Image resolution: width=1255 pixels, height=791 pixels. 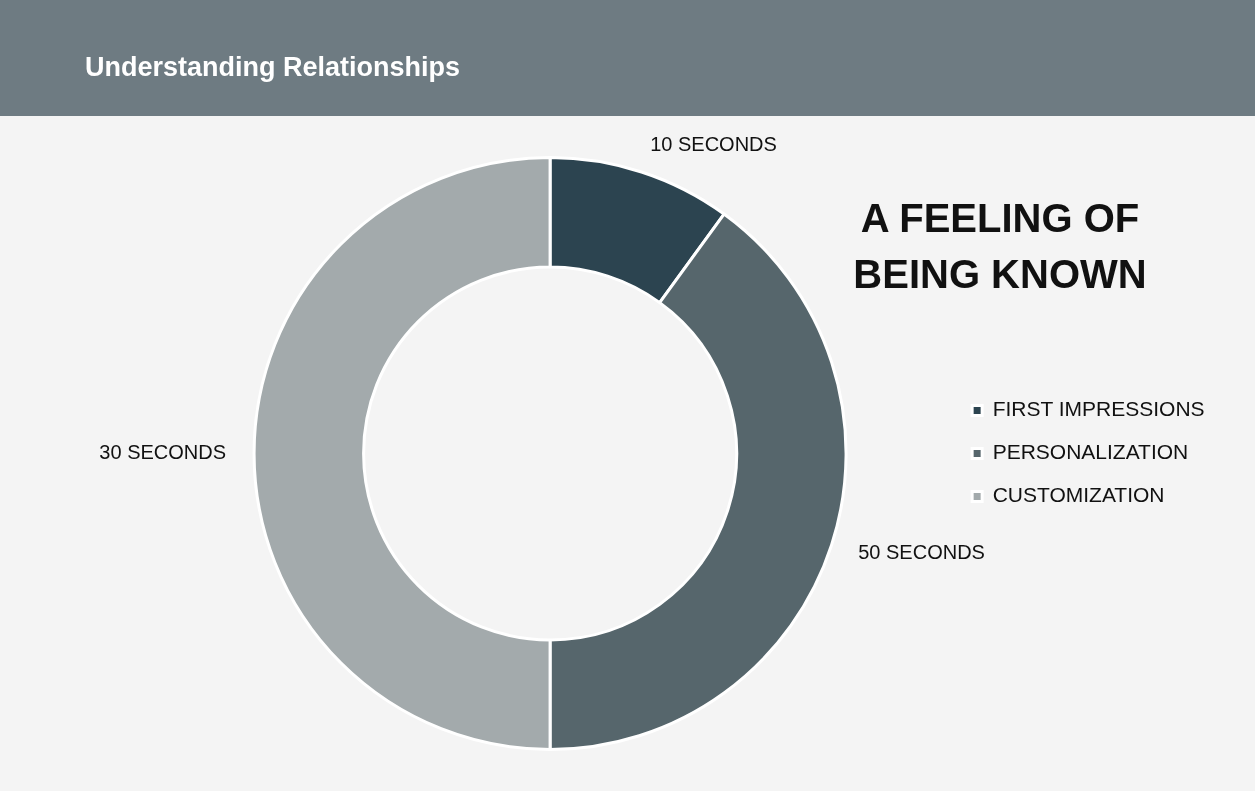 I want to click on chart-title: Understanding Relationships, so click(x=627, y=58).